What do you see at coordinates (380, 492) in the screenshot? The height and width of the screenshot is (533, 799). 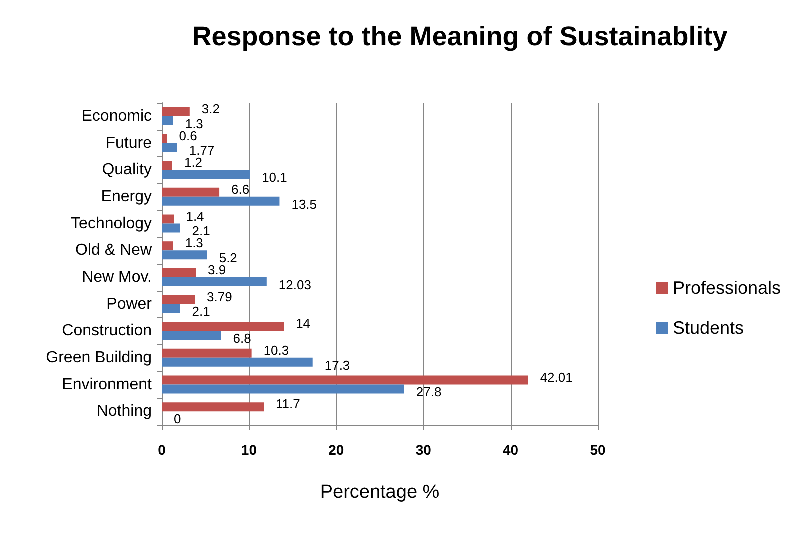 I see `x-axis-title: Percentage %` at bounding box center [380, 492].